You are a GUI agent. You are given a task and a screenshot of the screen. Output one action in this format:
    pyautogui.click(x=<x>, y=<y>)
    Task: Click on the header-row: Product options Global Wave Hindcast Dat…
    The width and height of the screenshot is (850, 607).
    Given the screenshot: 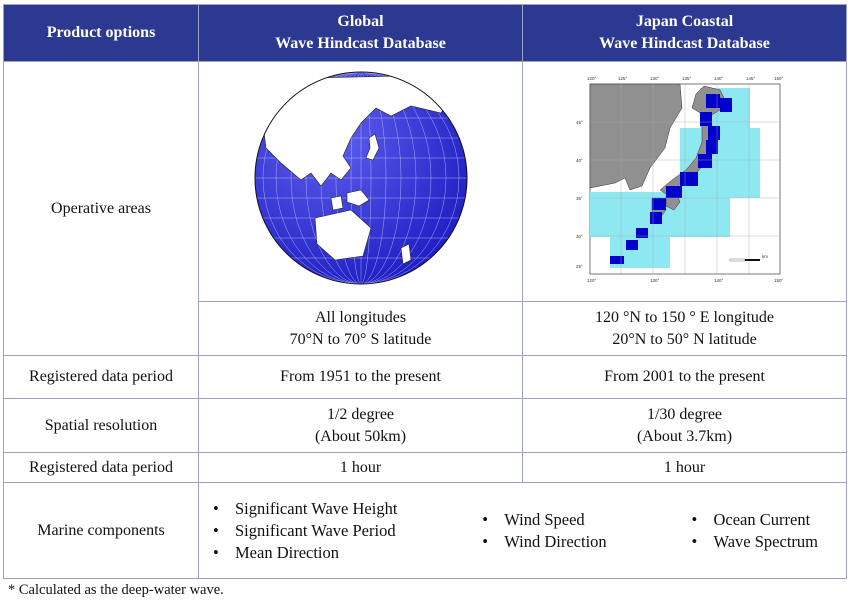 What is the action you would take?
    pyautogui.click(x=425, y=33)
    